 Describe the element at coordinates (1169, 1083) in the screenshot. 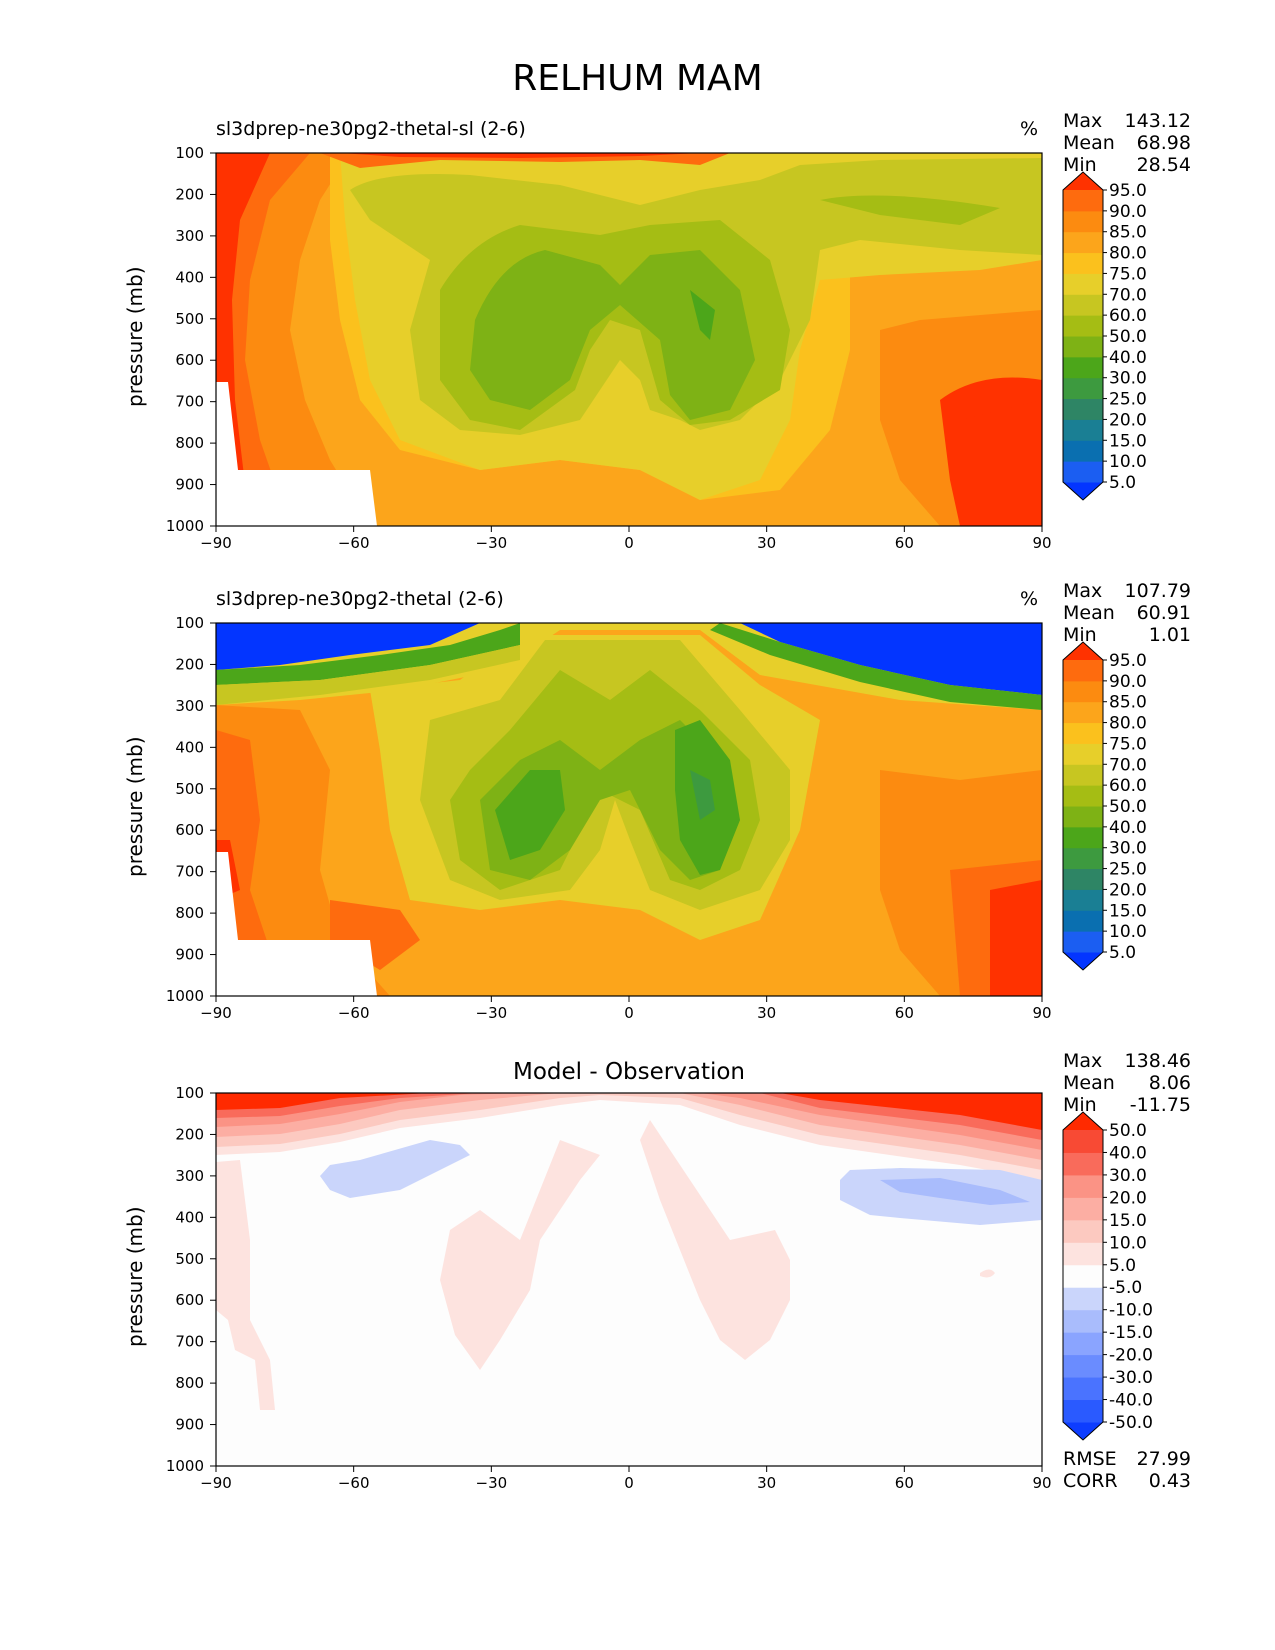

I see `stat-value: 8.06` at that location.